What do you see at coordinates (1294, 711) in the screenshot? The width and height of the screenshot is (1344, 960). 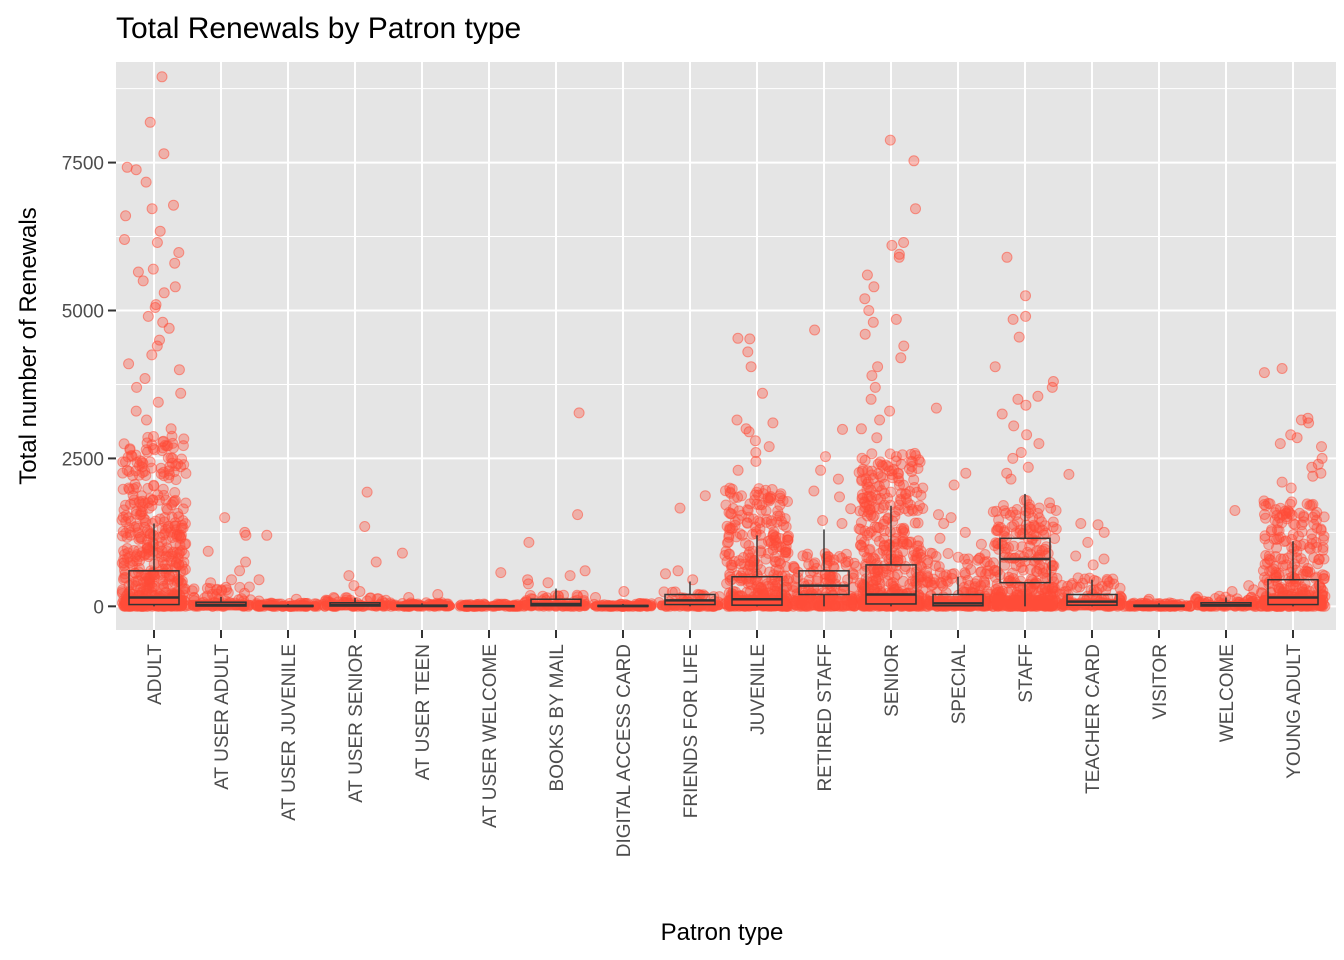 I see `x-tick-label: YOUNG ADULT` at bounding box center [1294, 711].